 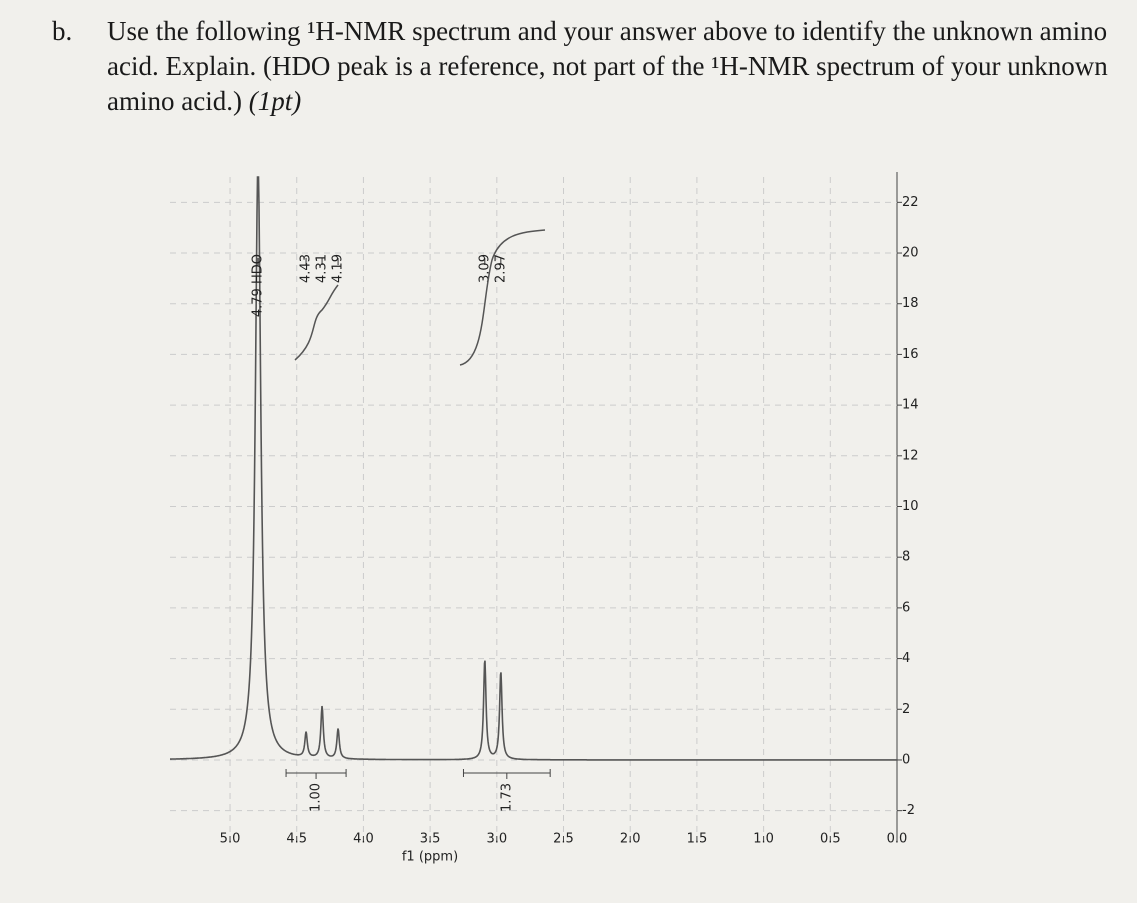 What do you see at coordinates (296, 839) in the screenshot?
I see `x-tick-label: 4.5` at bounding box center [296, 839].